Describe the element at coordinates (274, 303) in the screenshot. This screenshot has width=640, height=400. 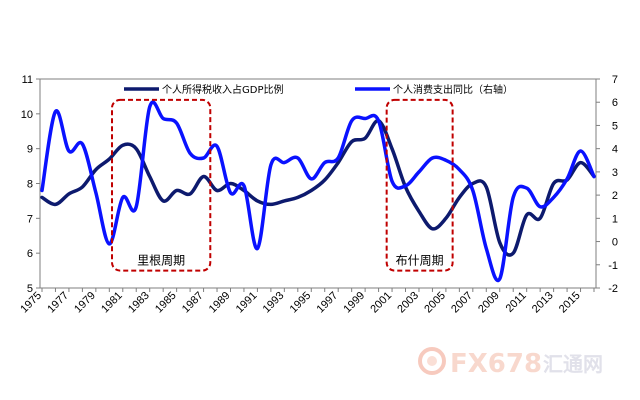
I see `x-tick-label: 1993` at that location.